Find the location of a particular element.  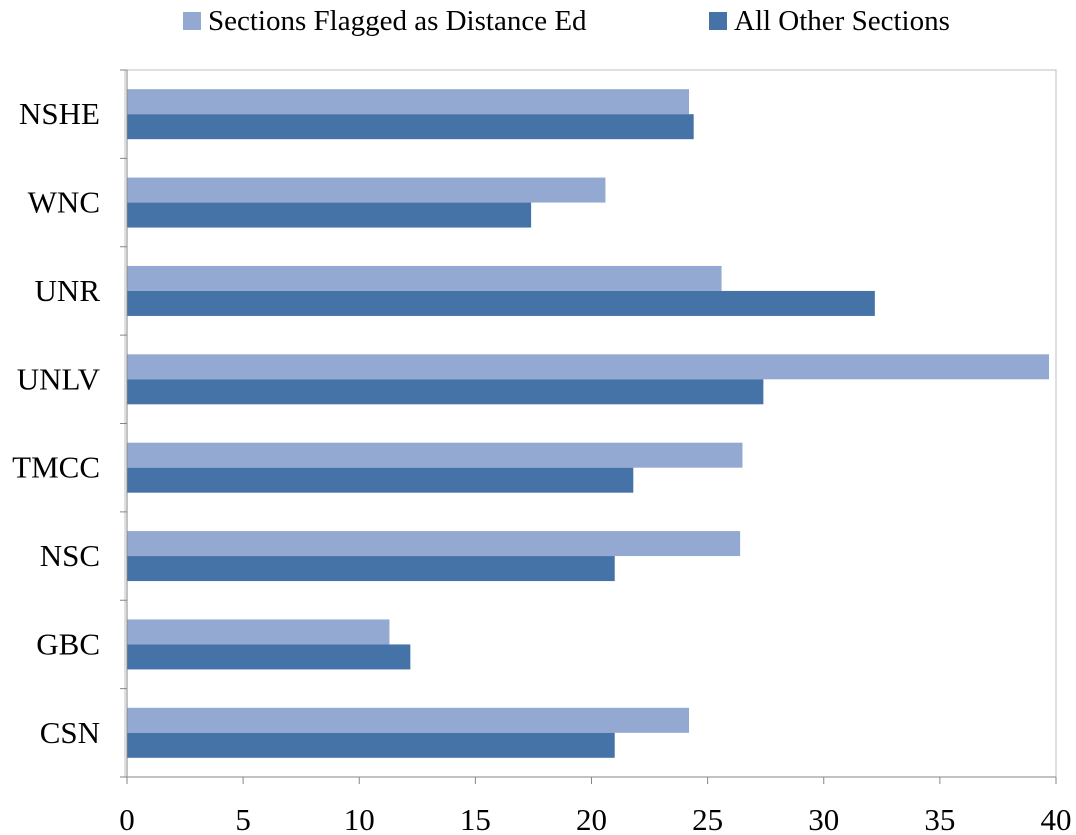

bar-nshe-all-other-sections is located at coordinates (410, 127).